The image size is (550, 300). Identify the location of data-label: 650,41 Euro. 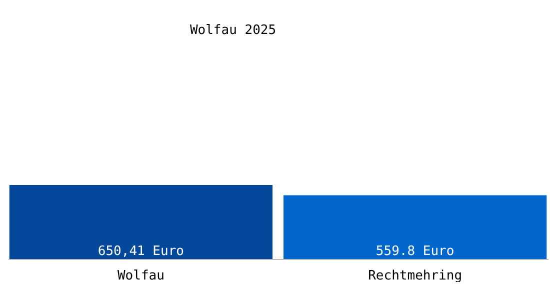
(141, 251).